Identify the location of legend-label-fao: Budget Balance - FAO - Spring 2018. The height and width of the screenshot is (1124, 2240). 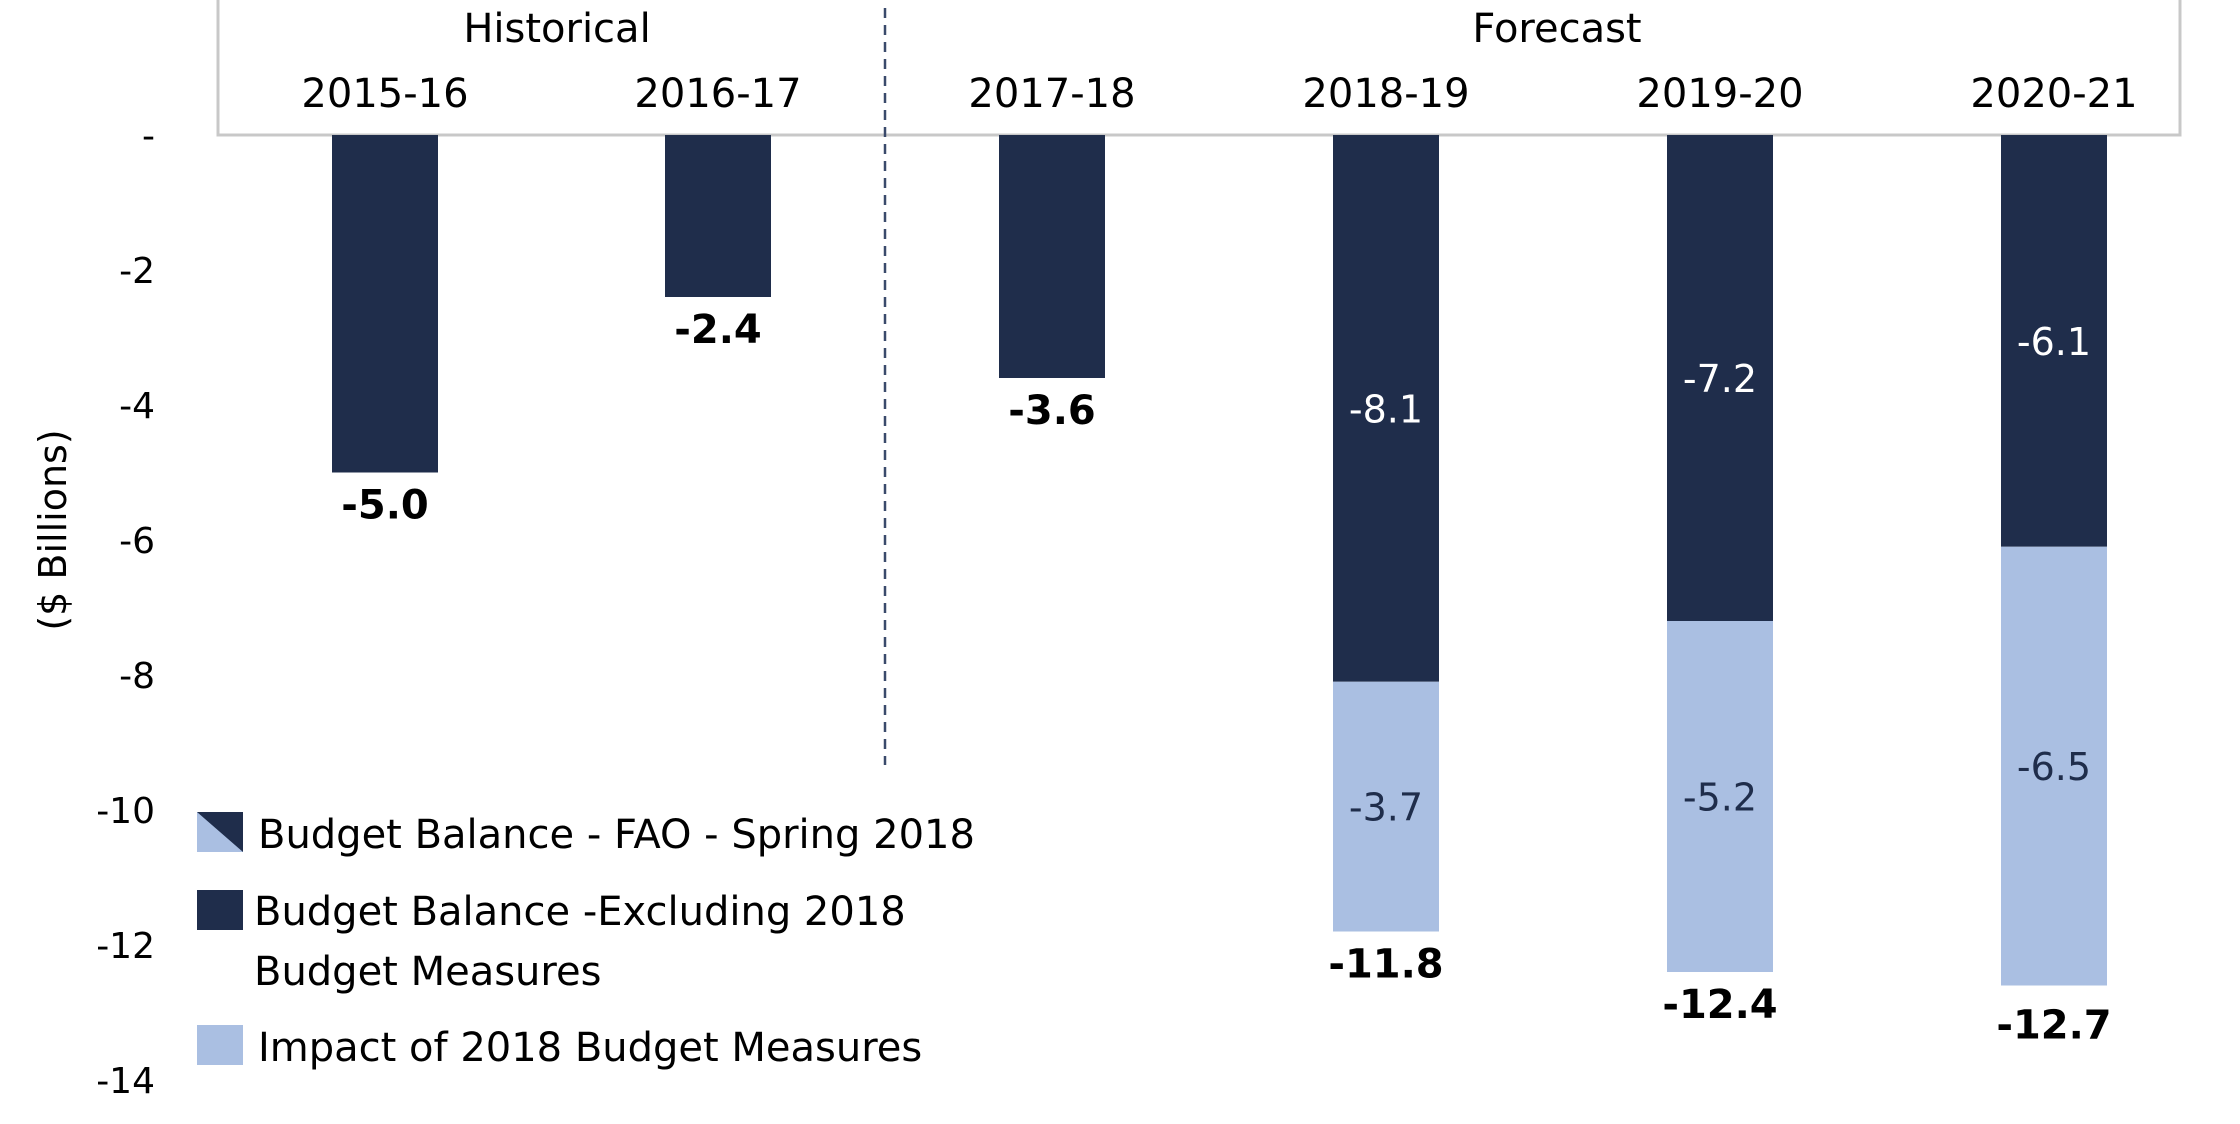
(616, 835).